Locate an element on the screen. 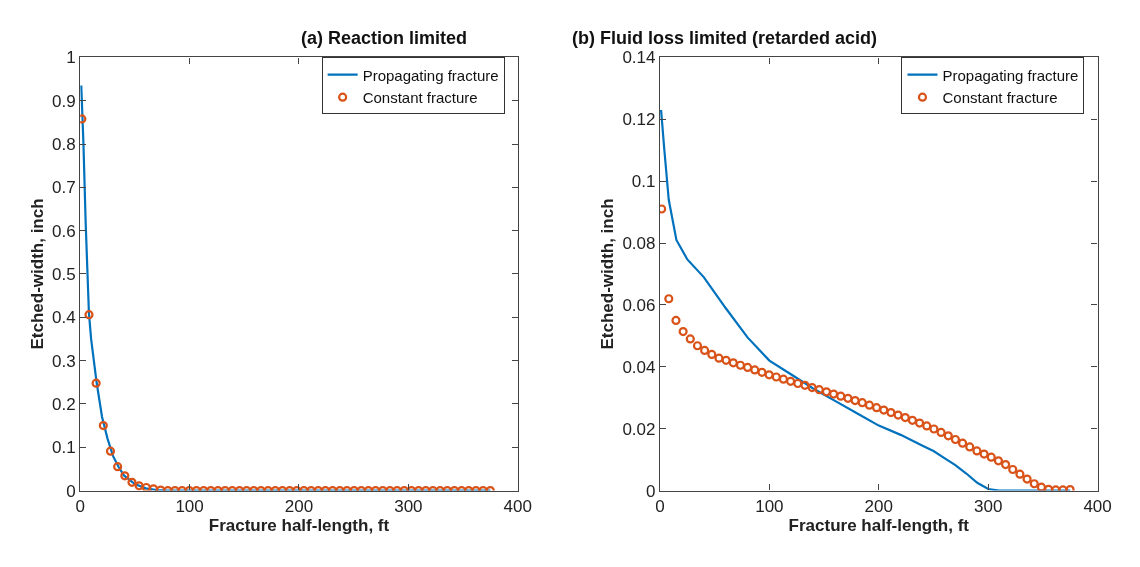 This screenshot has width=1140, height=567. y-tick-label: 0.3 is located at coordinates (64, 361).